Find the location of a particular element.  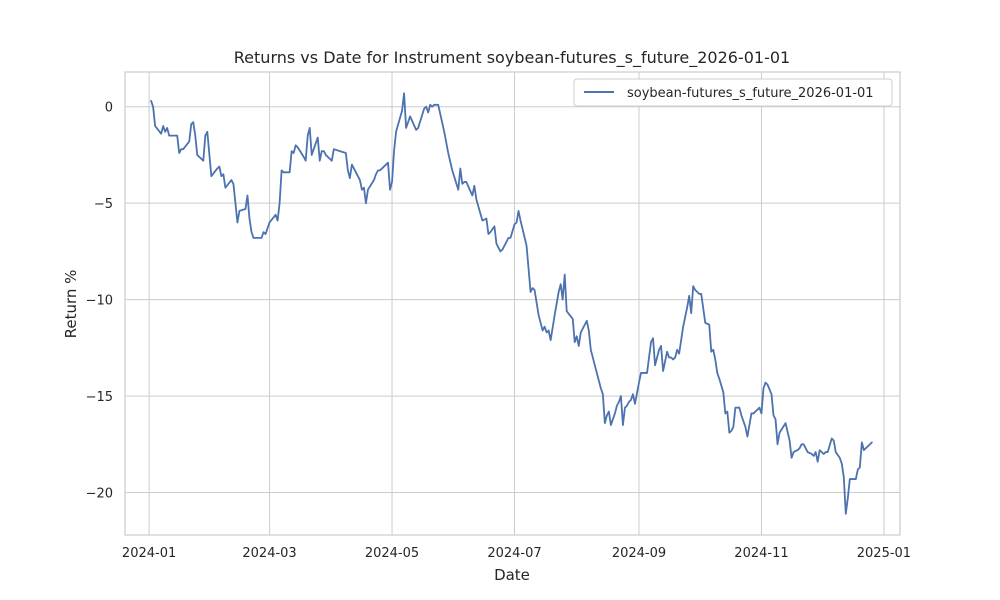

y-tick-label: −10 is located at coordinates (99, 301).